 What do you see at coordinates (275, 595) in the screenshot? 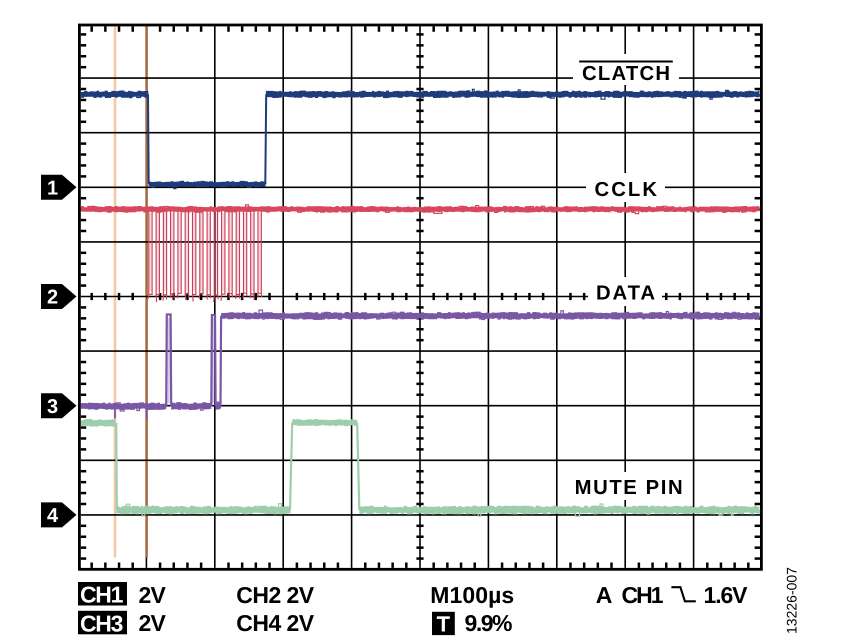
I see `svg-text: CH2 2V` at bounding box center [275, 595].